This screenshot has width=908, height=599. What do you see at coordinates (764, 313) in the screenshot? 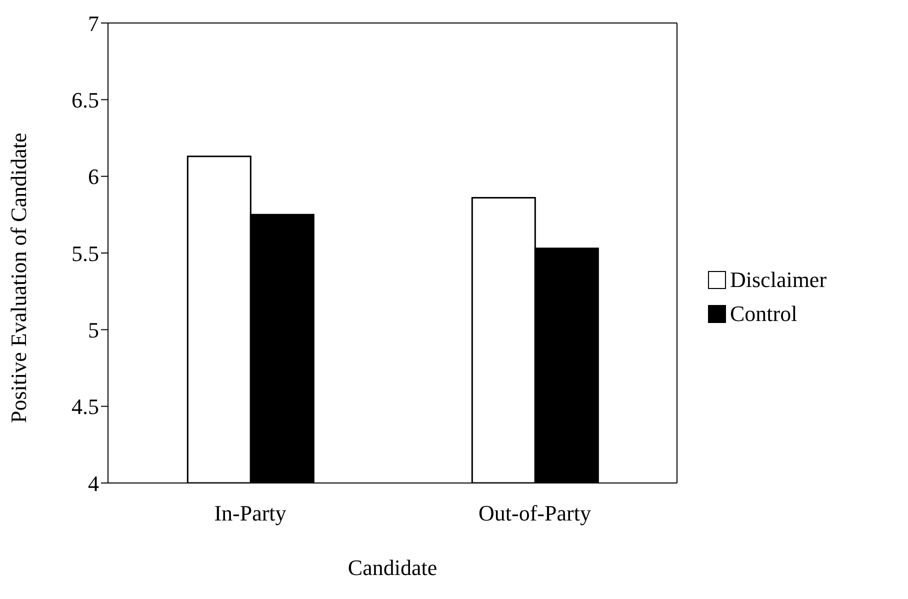
I see `legend-label: Control` at bounding box center [764, 313].